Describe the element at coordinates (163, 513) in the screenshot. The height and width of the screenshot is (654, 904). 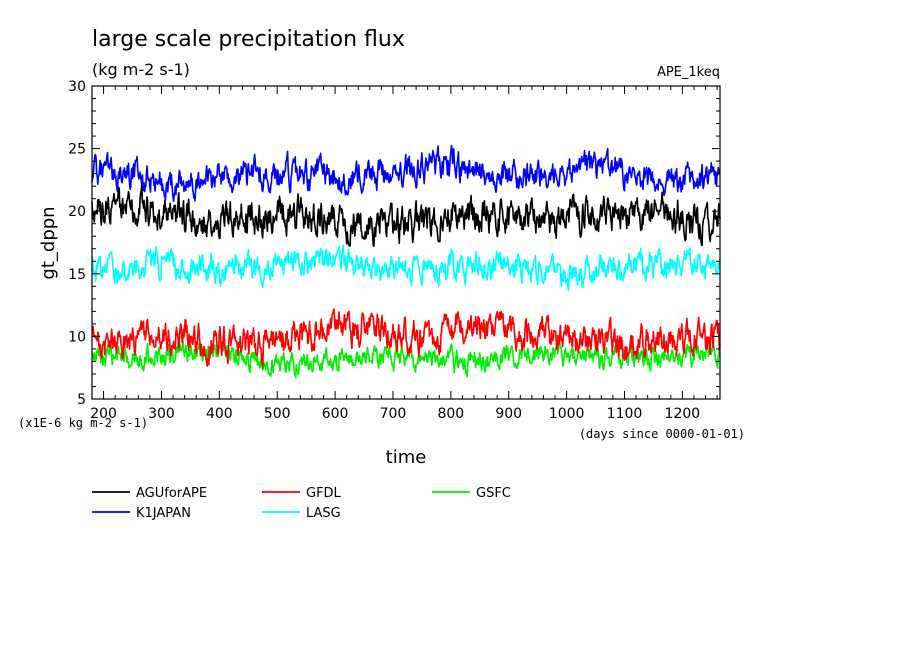
I see `legend-label-k1japan: K1JAPAN` at that location.